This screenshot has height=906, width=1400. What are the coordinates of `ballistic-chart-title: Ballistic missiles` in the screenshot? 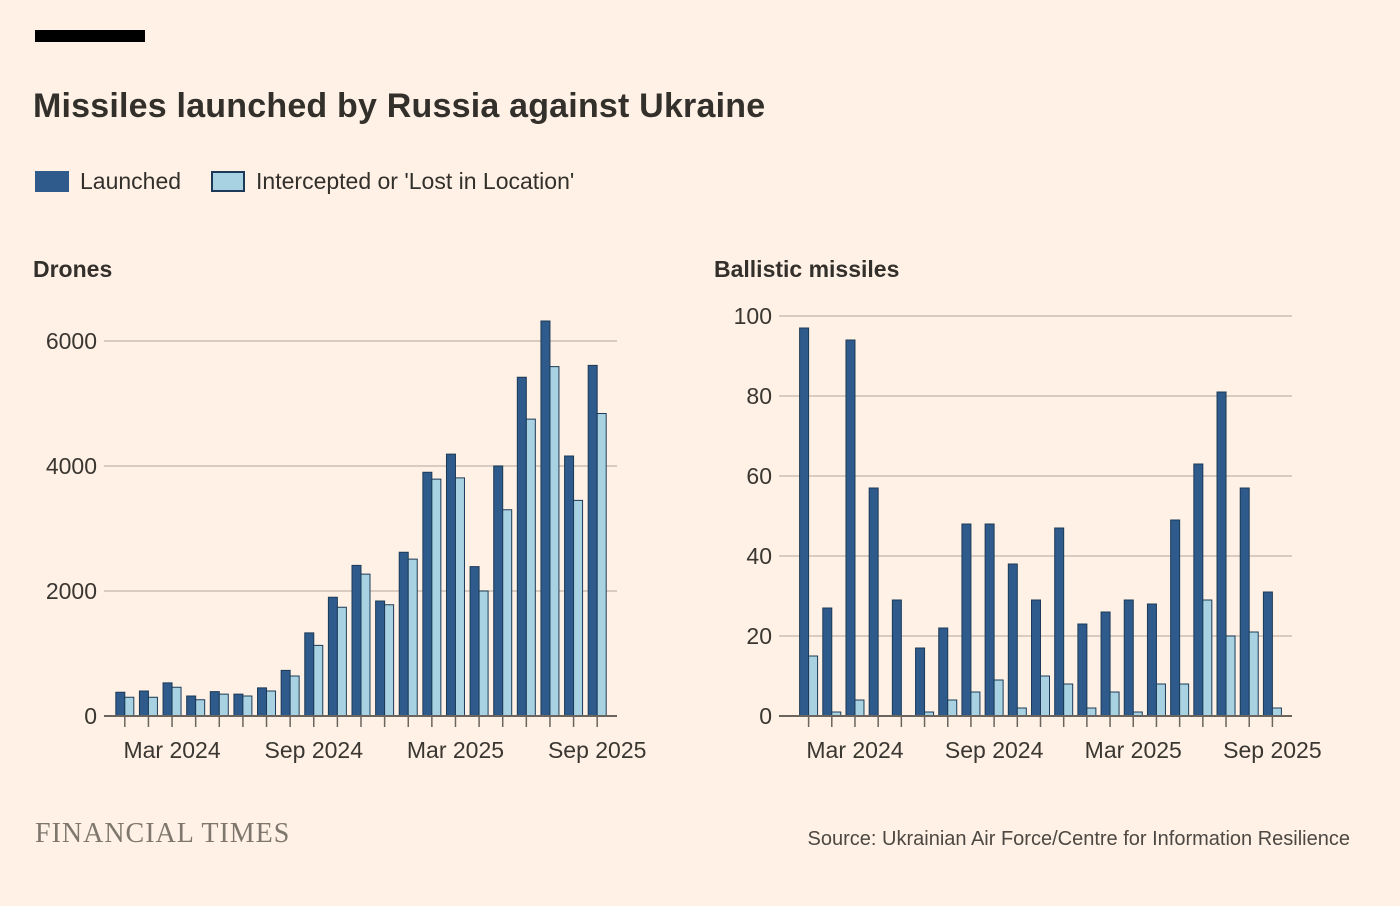 It's located at (807, 269).